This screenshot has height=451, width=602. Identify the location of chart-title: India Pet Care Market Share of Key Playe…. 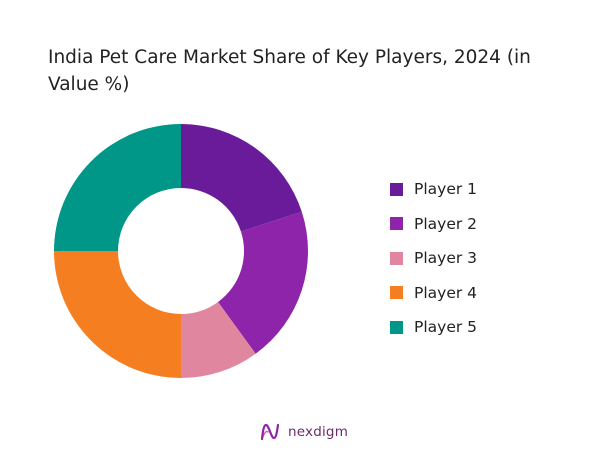
(289, 71).